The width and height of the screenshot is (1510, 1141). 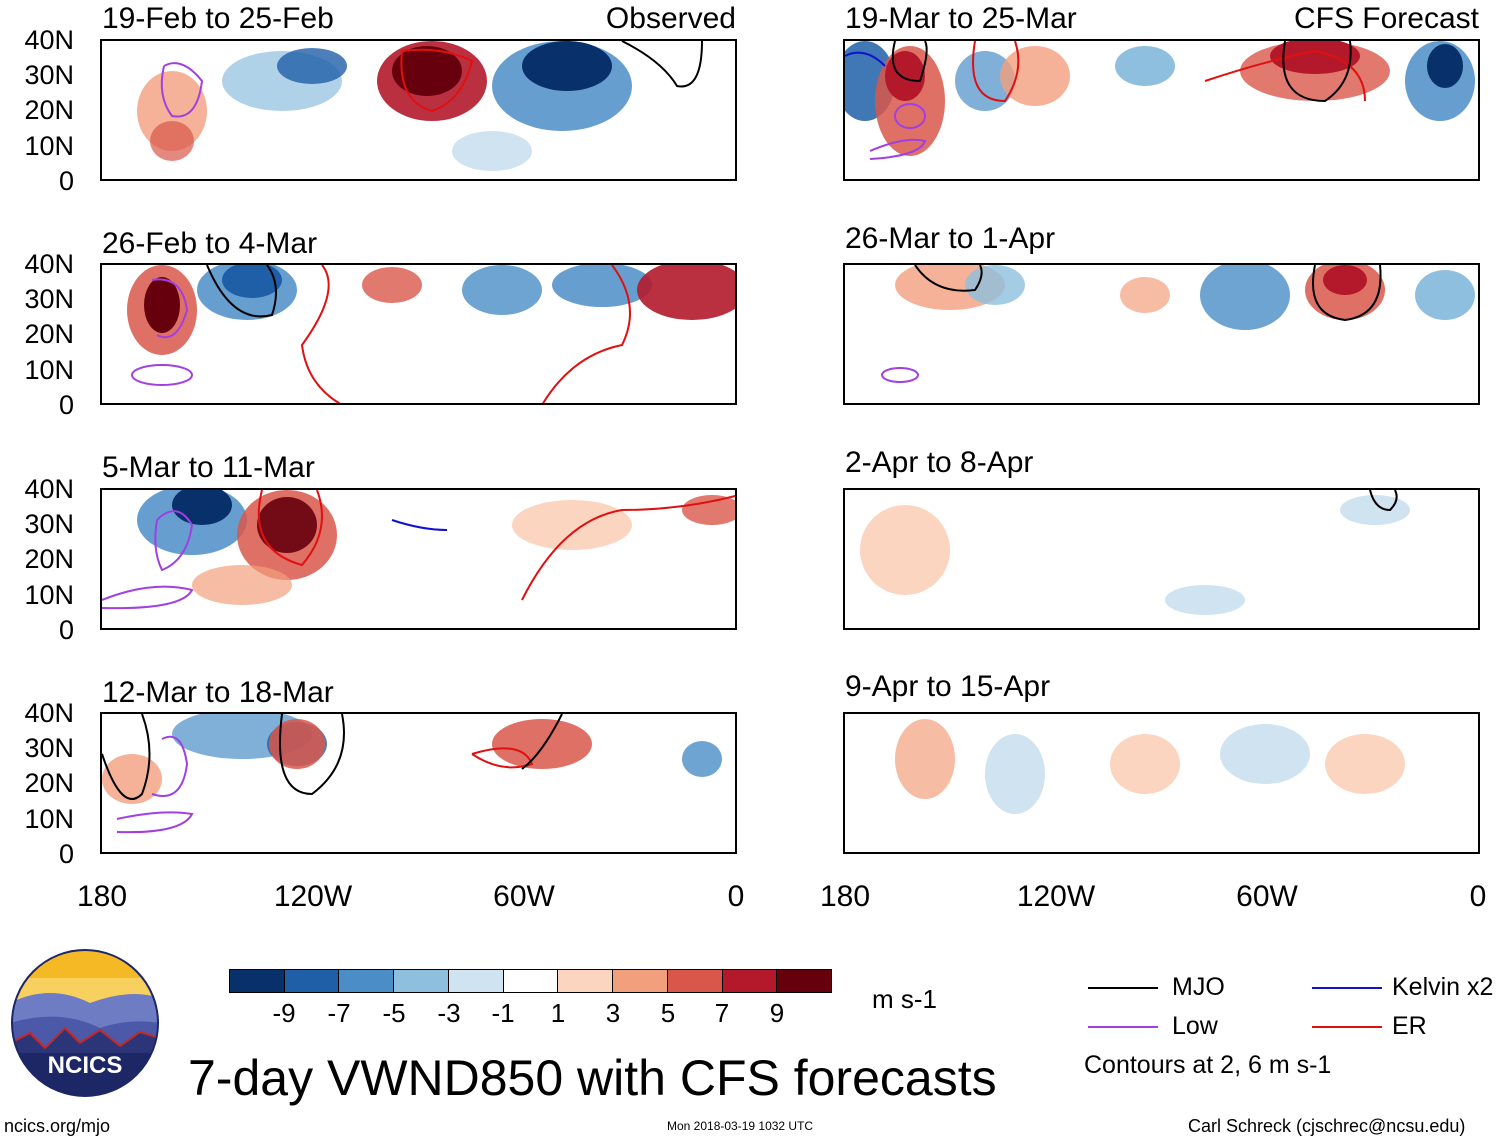 What do you see at coordinates (57, 1126) in the screenshot?
I see `footer-url: ncics.org/mjo` at bounding box center [57, 1126].